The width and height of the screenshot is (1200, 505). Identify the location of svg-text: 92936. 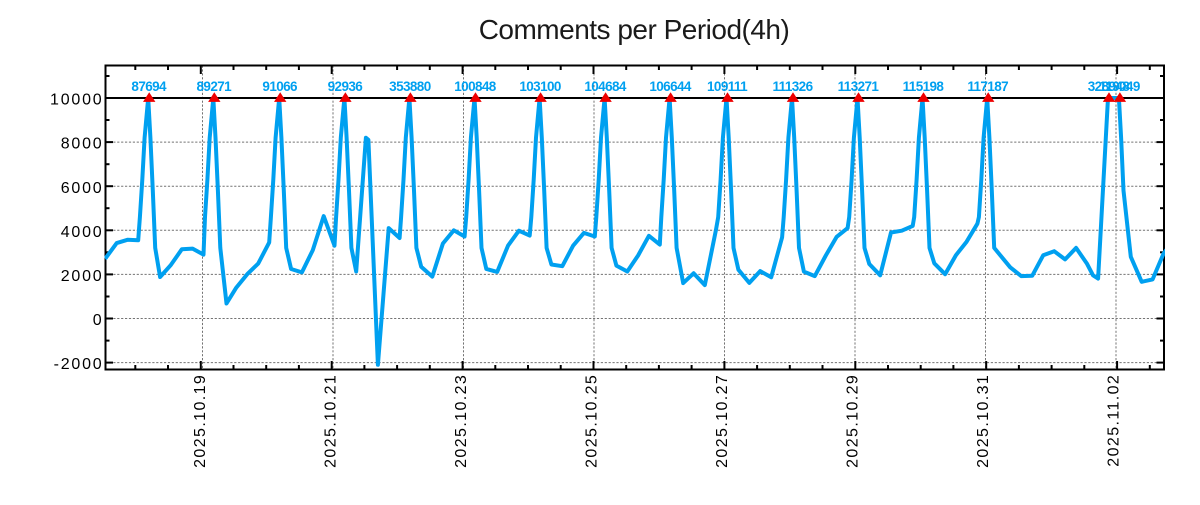
(346, 86).